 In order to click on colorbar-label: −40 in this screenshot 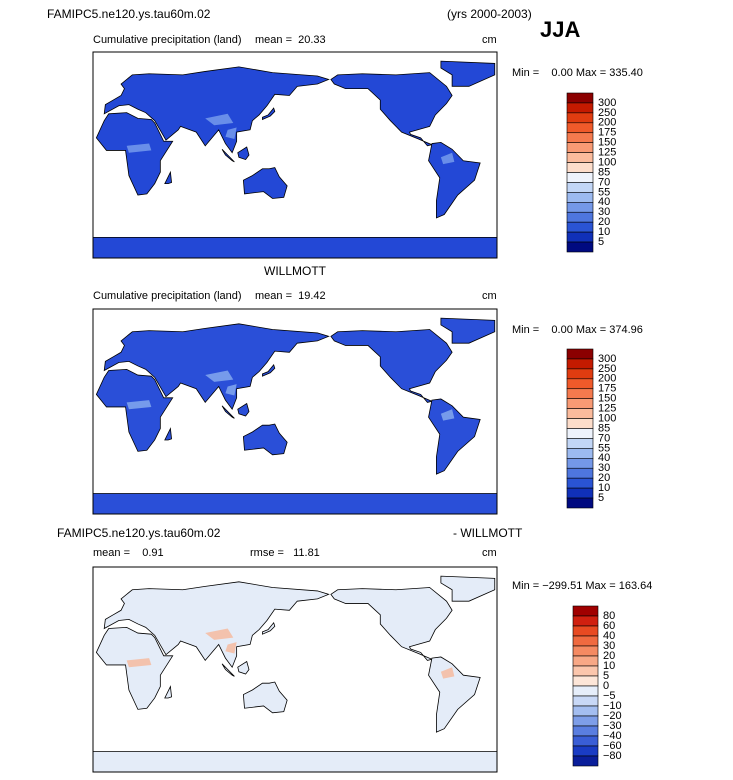, I will do `click(612, 736)`.